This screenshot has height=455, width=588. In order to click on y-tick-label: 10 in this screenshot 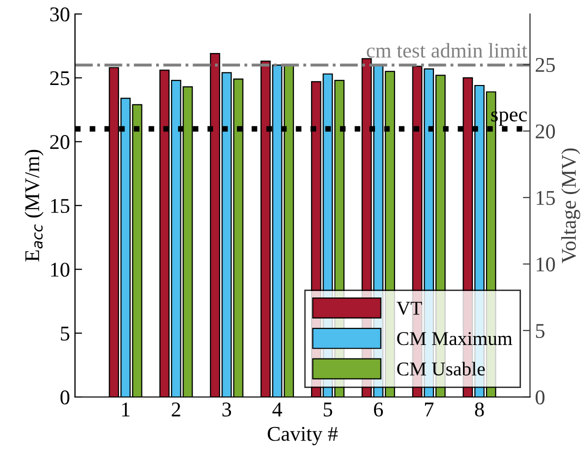, I will do `click(60, 269)`.